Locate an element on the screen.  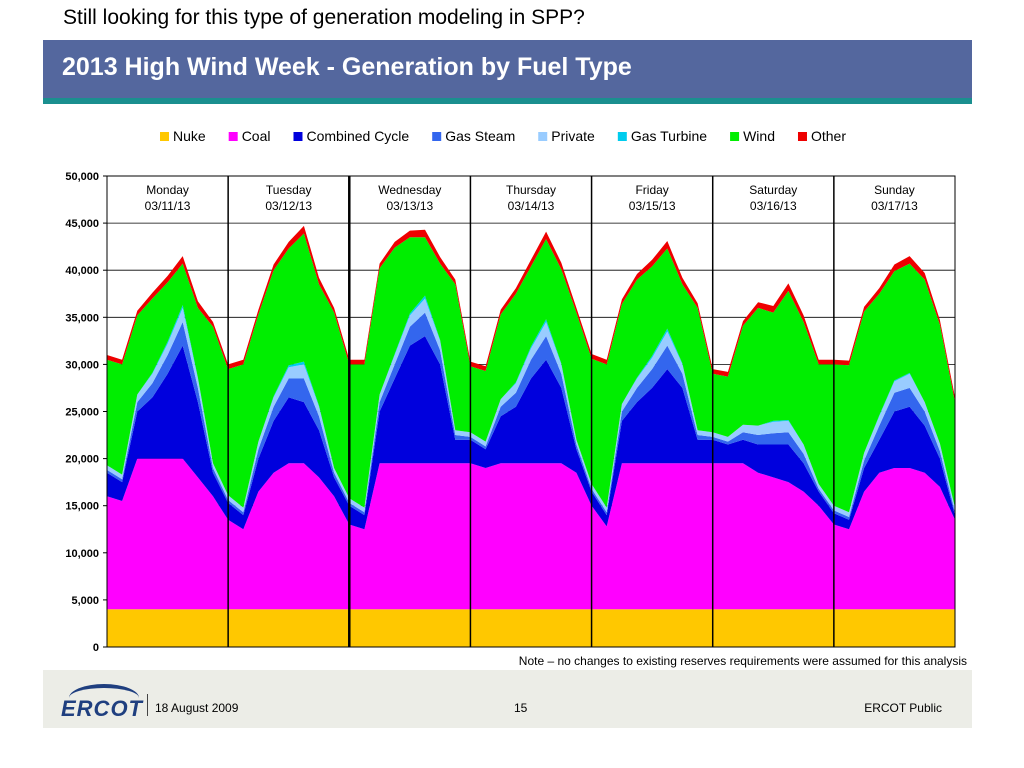
day-name: Friday is located at coordinates (651, 190).